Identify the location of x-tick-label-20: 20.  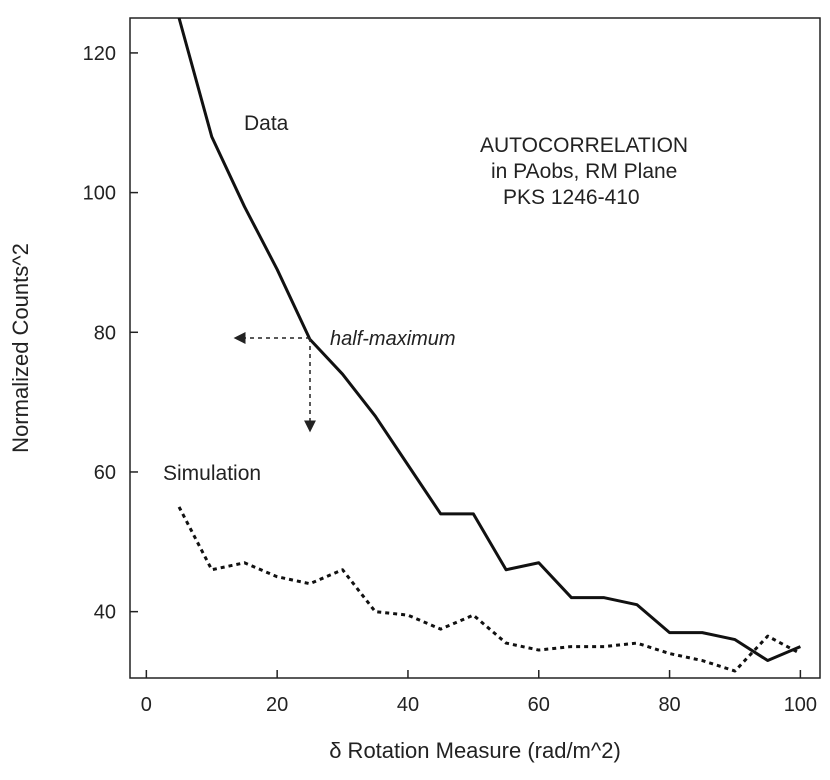
(277, 705).